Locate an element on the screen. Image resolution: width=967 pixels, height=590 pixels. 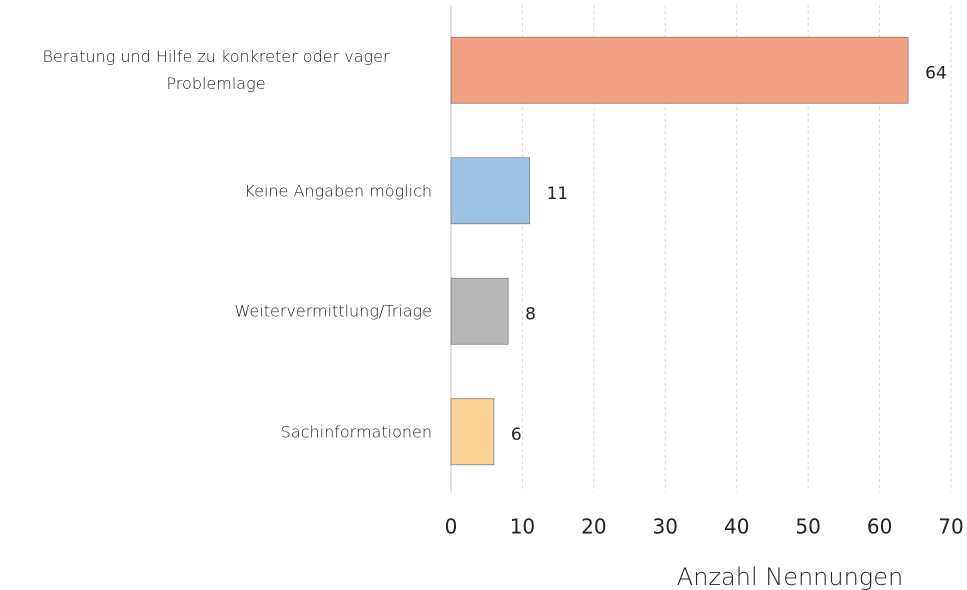
x-tick-label: 0 is located at coordinates (451, 527).